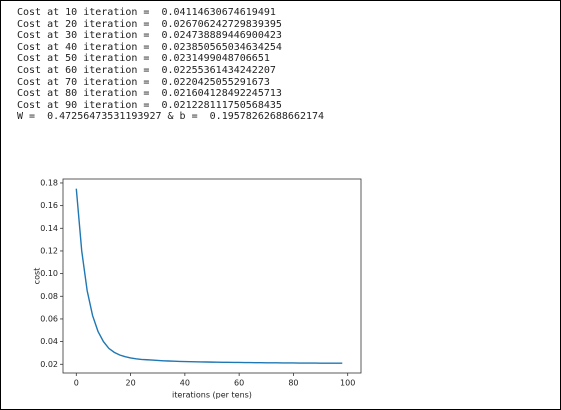  Describe the element at coordinates (37, 276) in the screenshot. I see `y-axis-label: cost` at that location.